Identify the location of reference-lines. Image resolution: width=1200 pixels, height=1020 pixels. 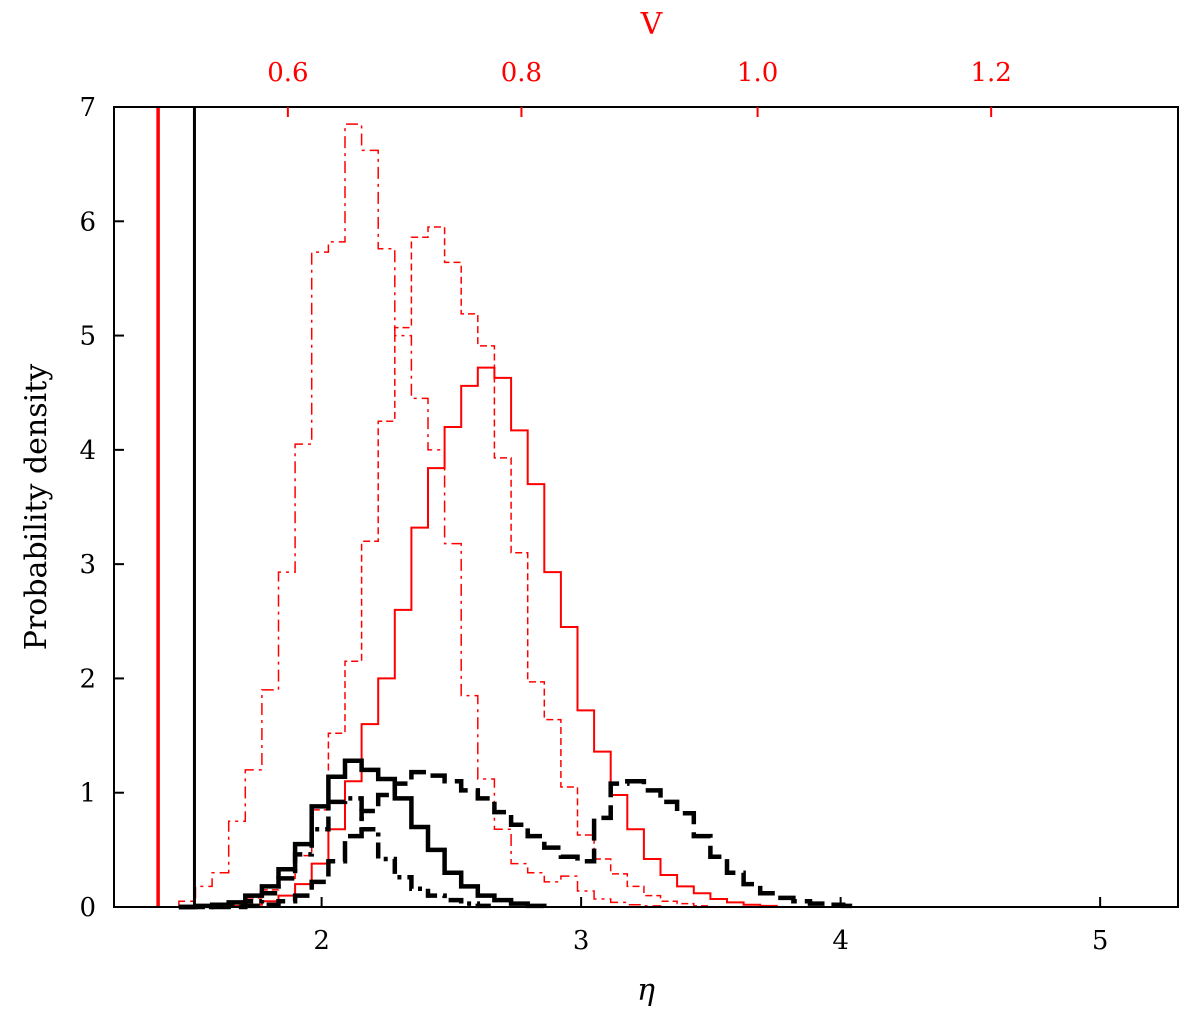
(176, 507).